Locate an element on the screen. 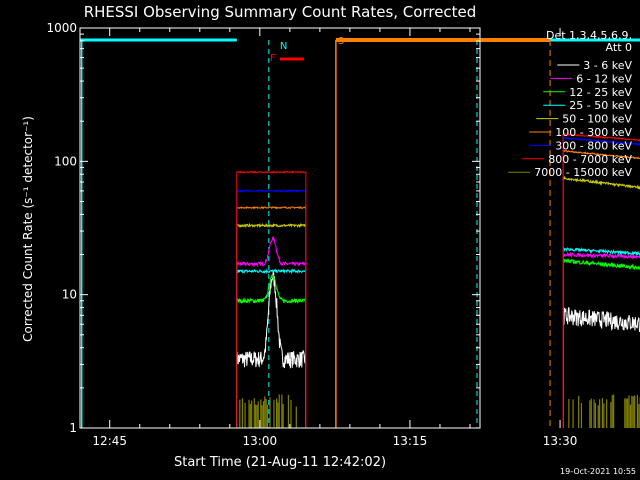  y-tick-label: 10 is located at coordinates (69, 295).